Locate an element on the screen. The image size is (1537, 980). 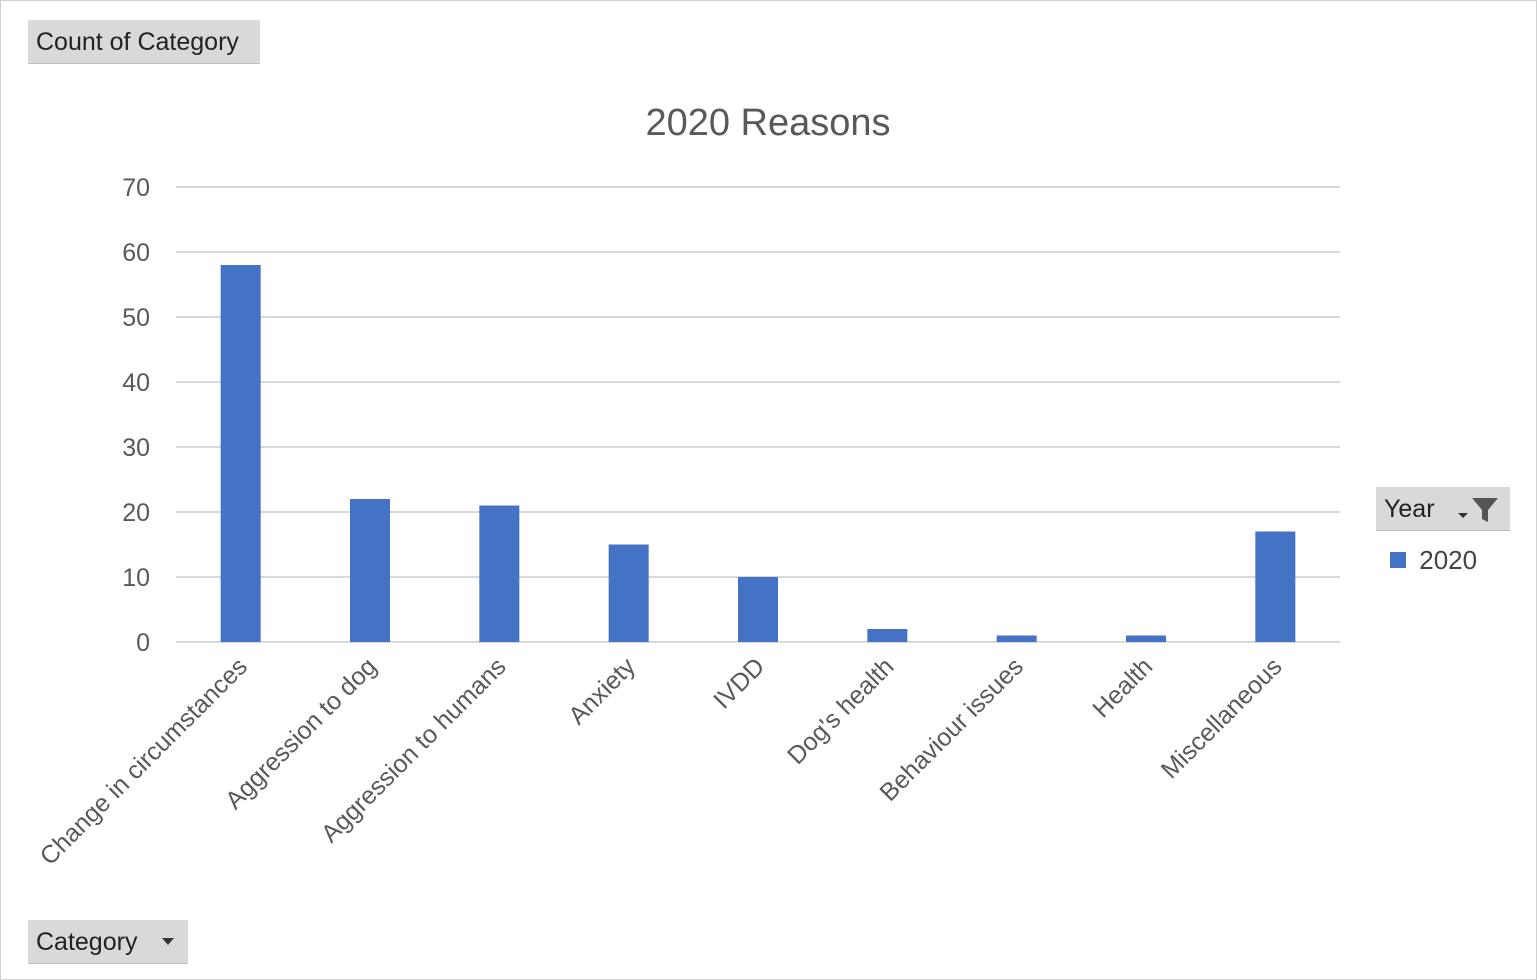
legend-swatch is located at coordinates (1398, 560).